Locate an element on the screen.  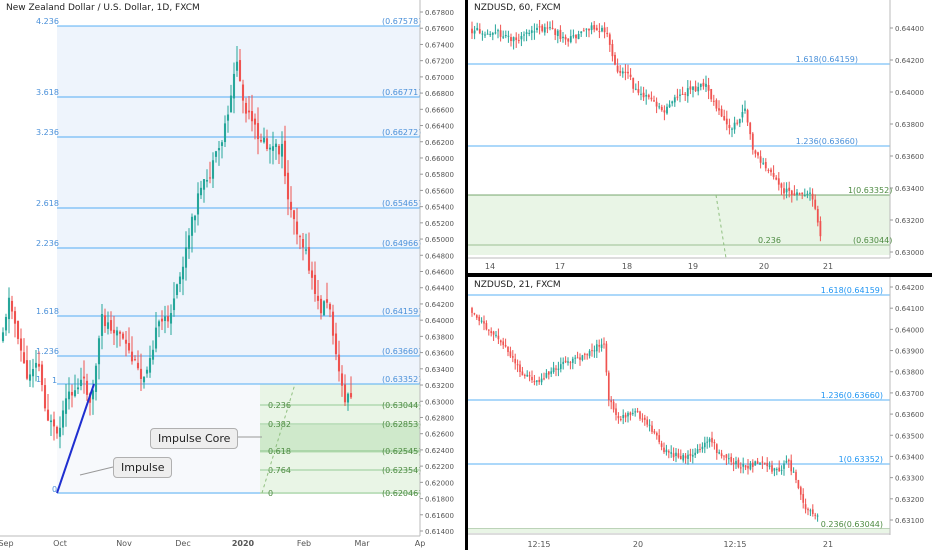
retracement-ratio: 0.382 is located at coordinates (279, 424).